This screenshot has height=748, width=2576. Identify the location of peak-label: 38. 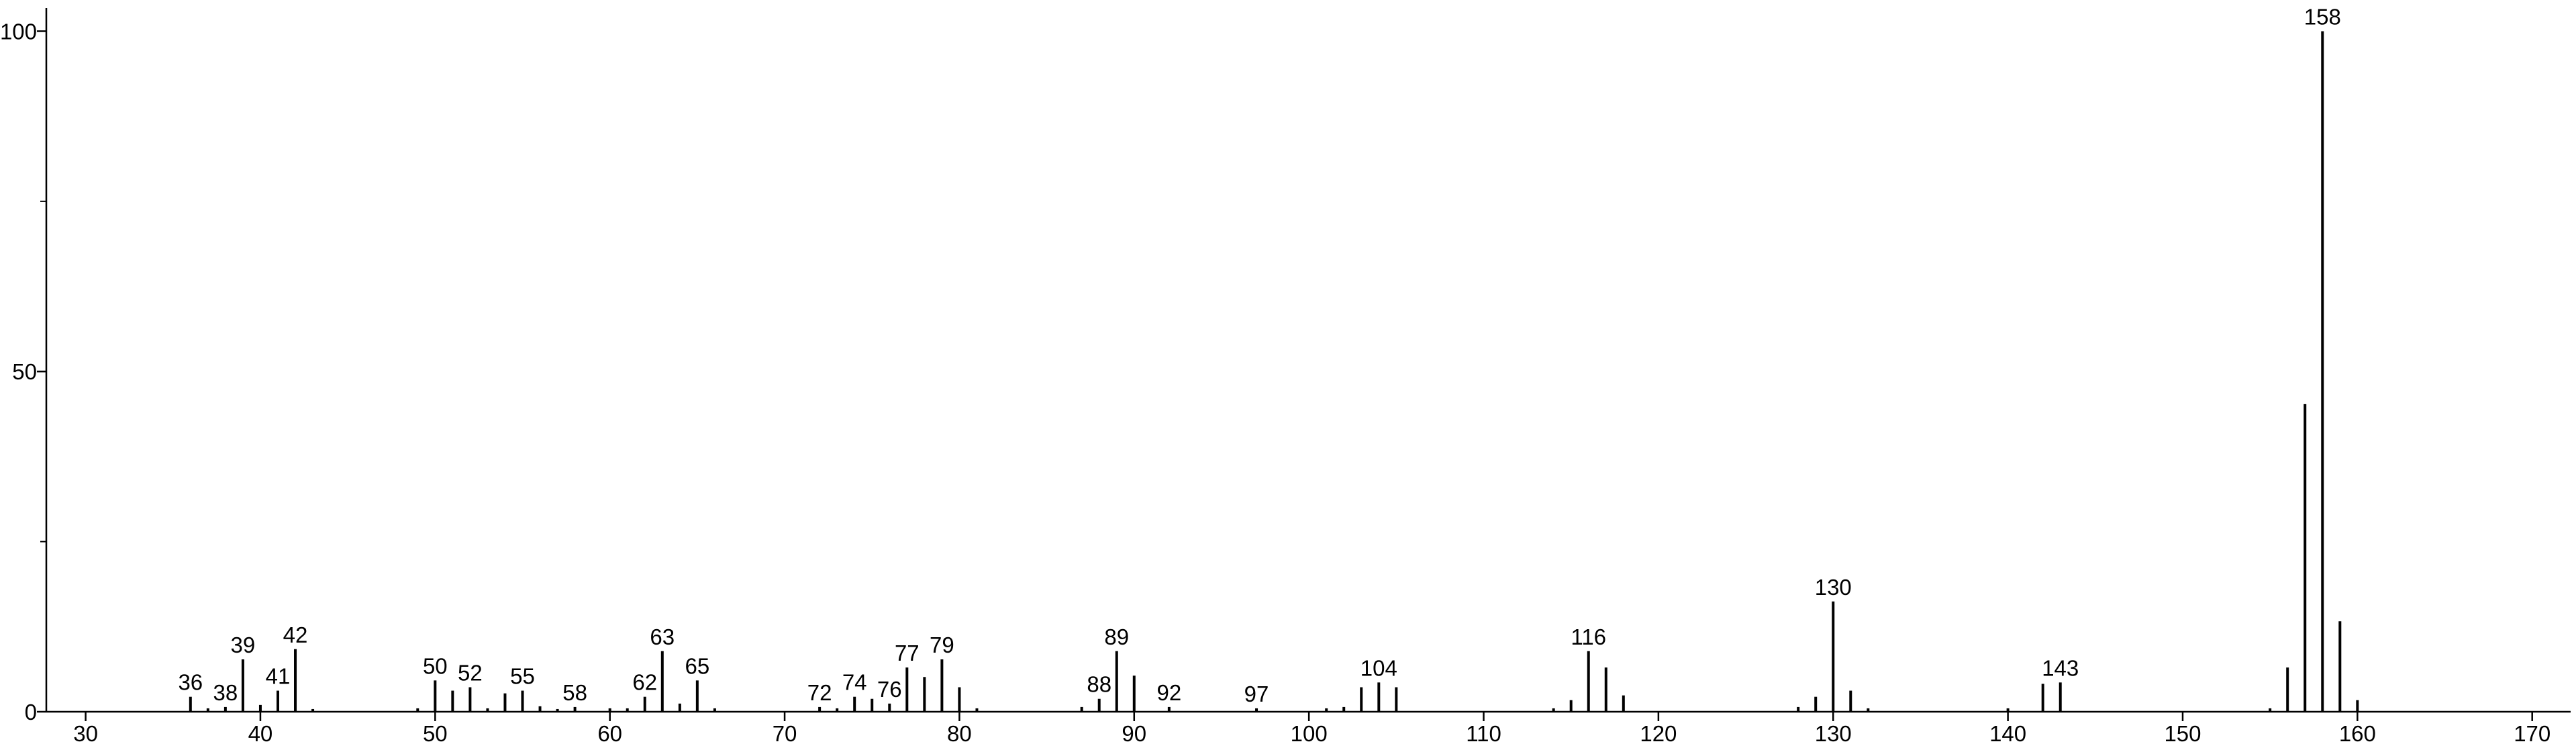
(225, 692).